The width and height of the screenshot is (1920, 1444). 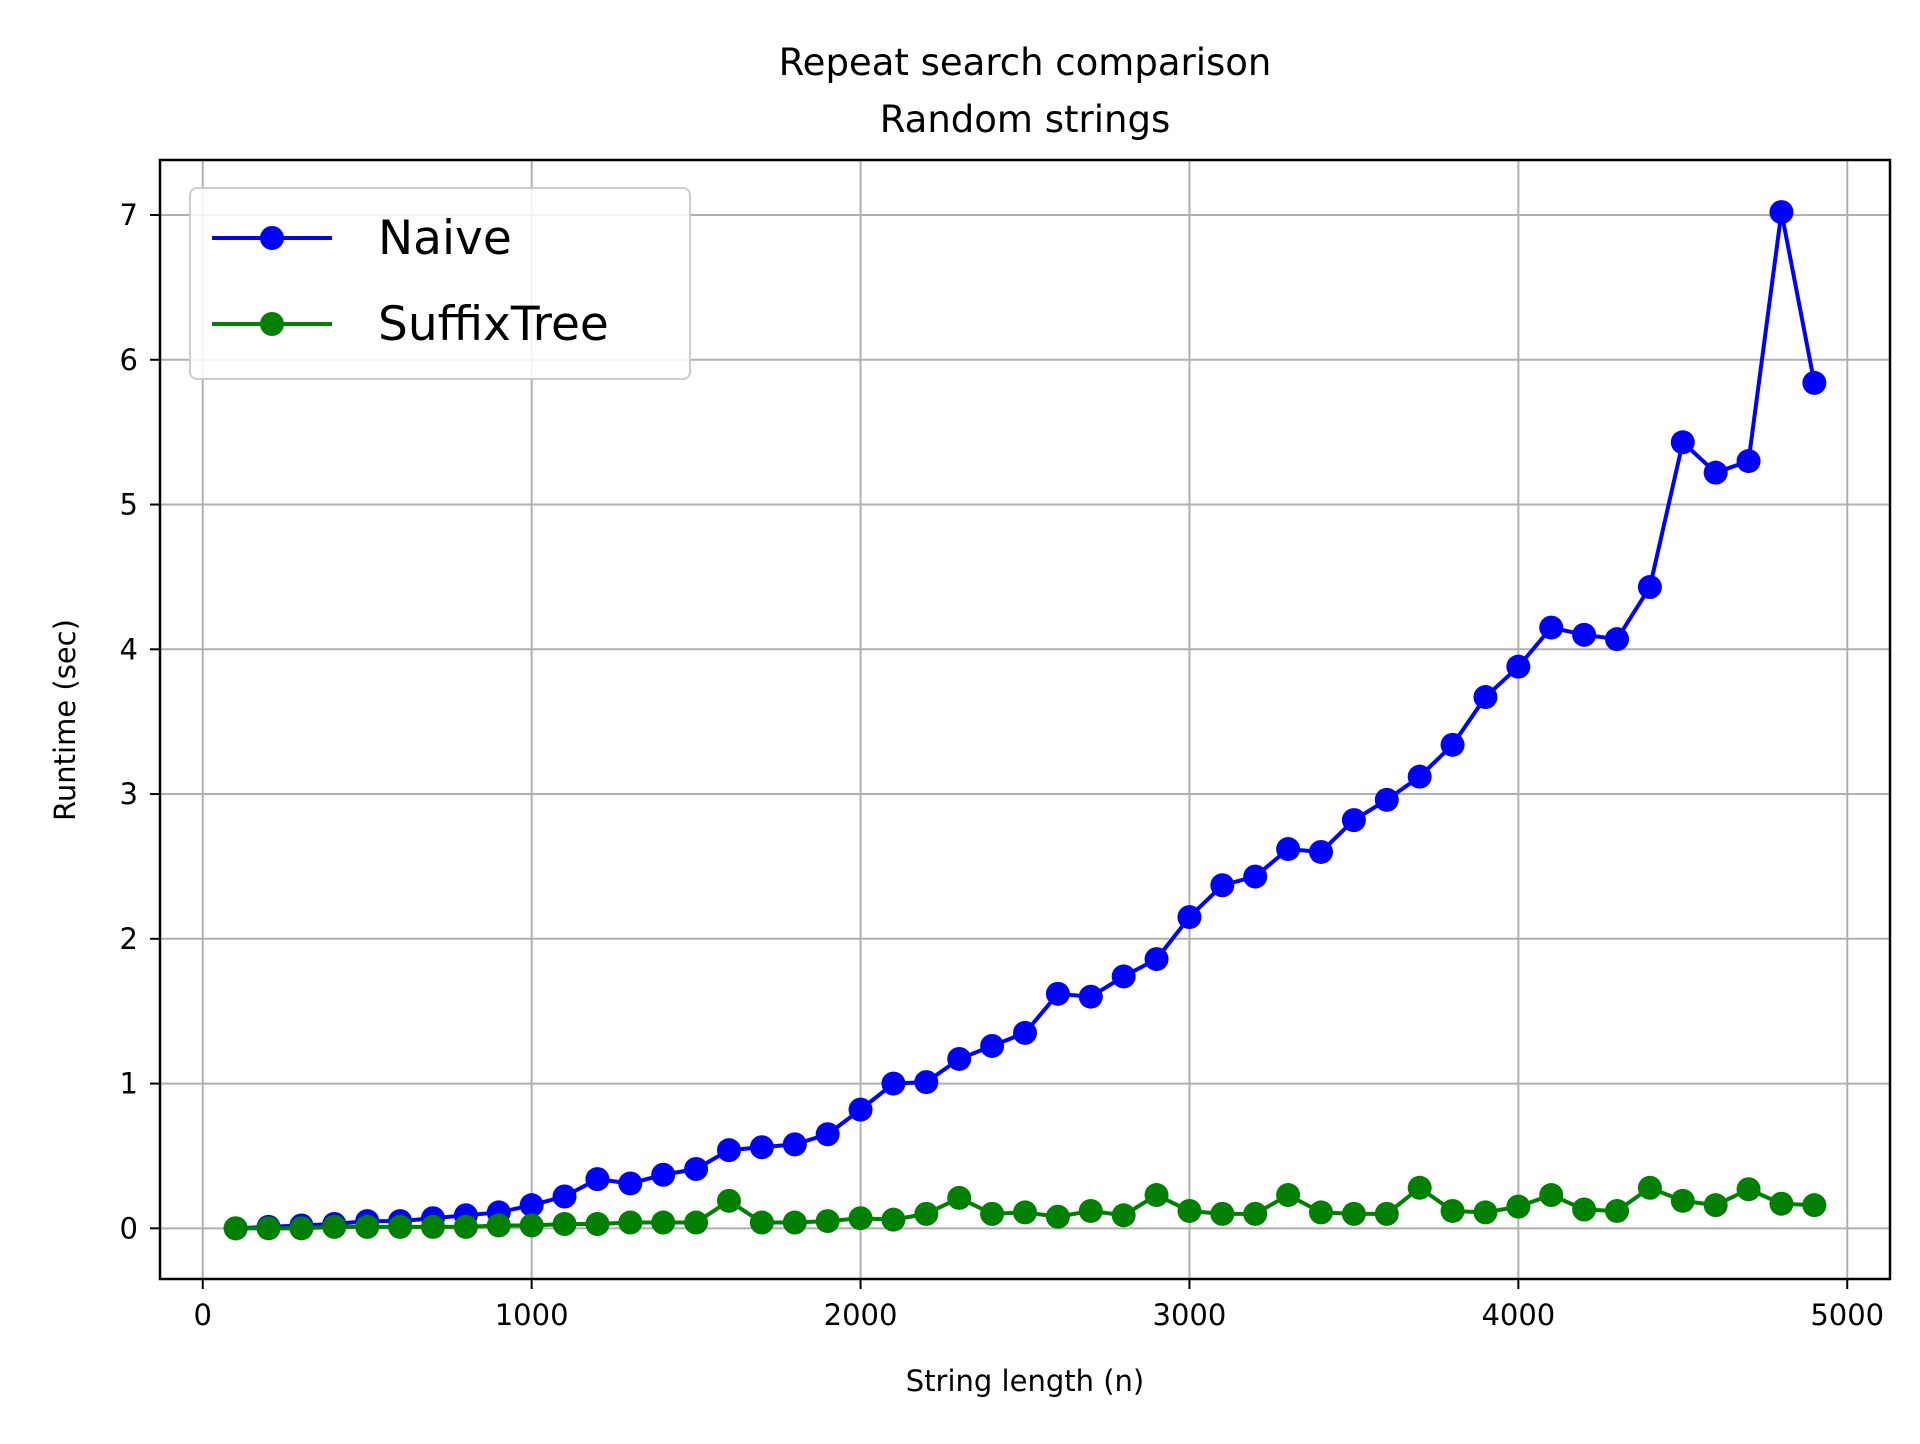 I want to click on legend-marker-naive, so click(x=272, y=238).